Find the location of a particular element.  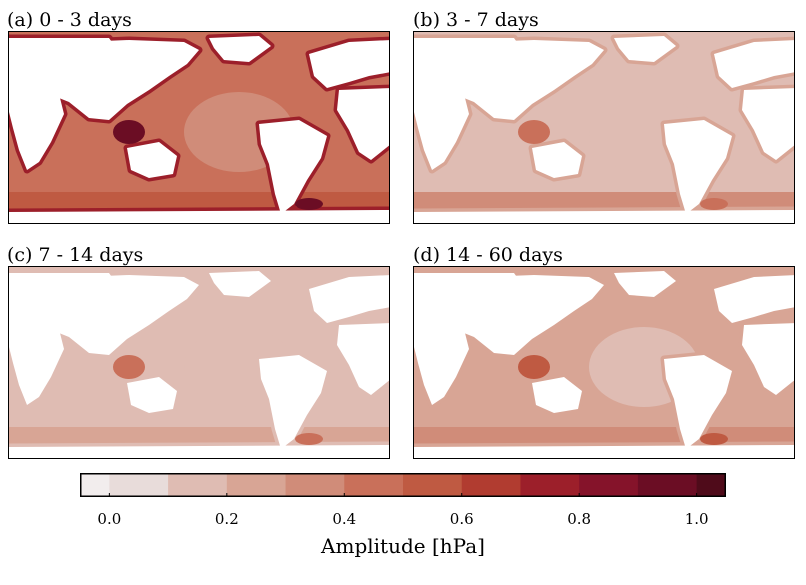

panel-c-title: (c) 7 - 14 days is located at coordinates (75, 255).